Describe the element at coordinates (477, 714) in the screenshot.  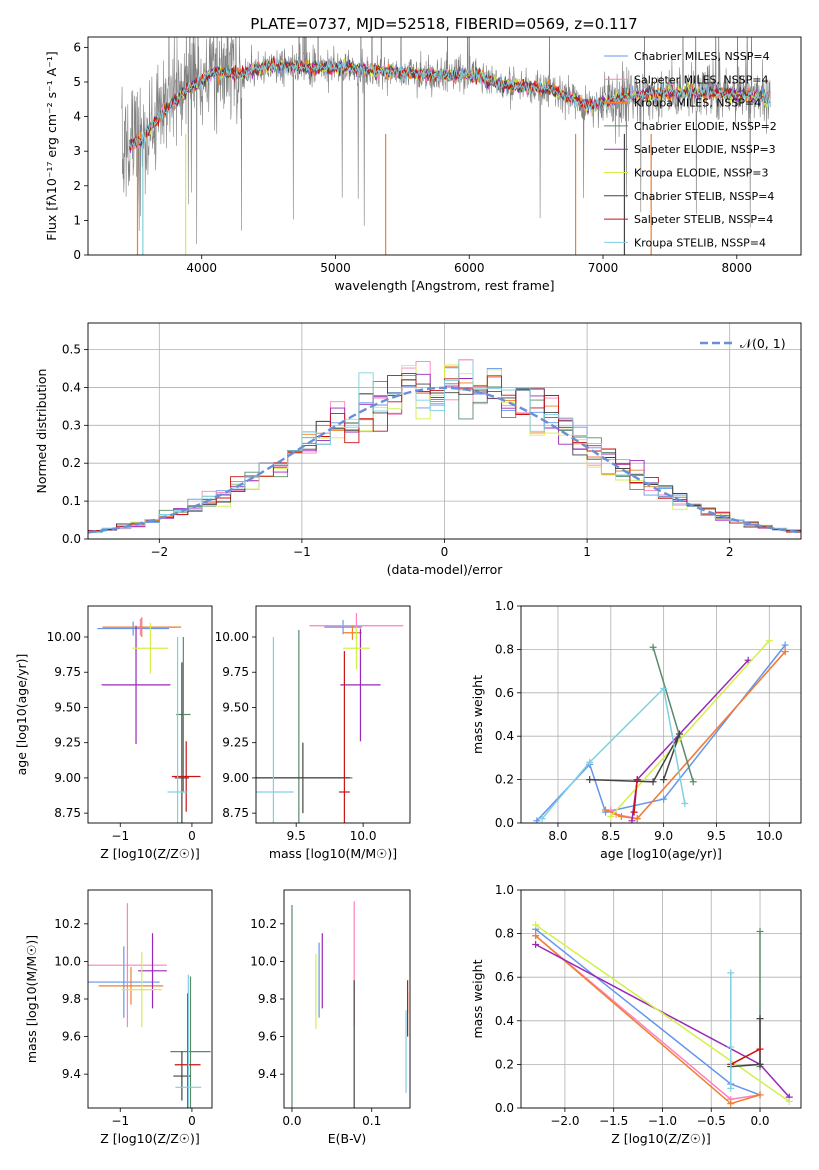
I see `y-axis-label: mass weight` at that location.